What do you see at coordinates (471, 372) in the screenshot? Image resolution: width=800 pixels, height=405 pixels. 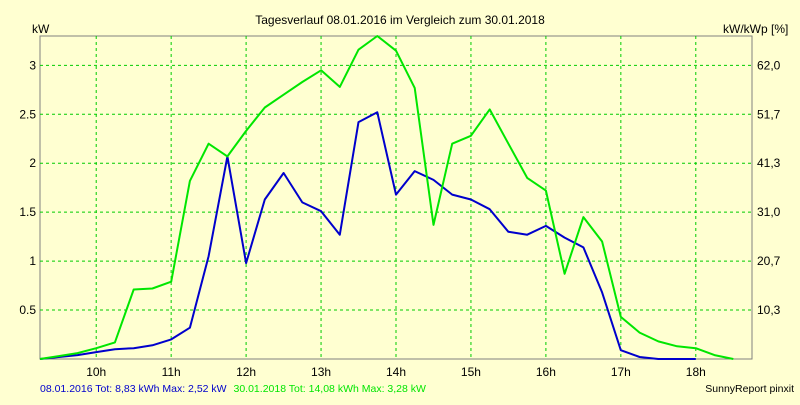 I see `x-tick-label: 15h` at bounding box center [471, 372].